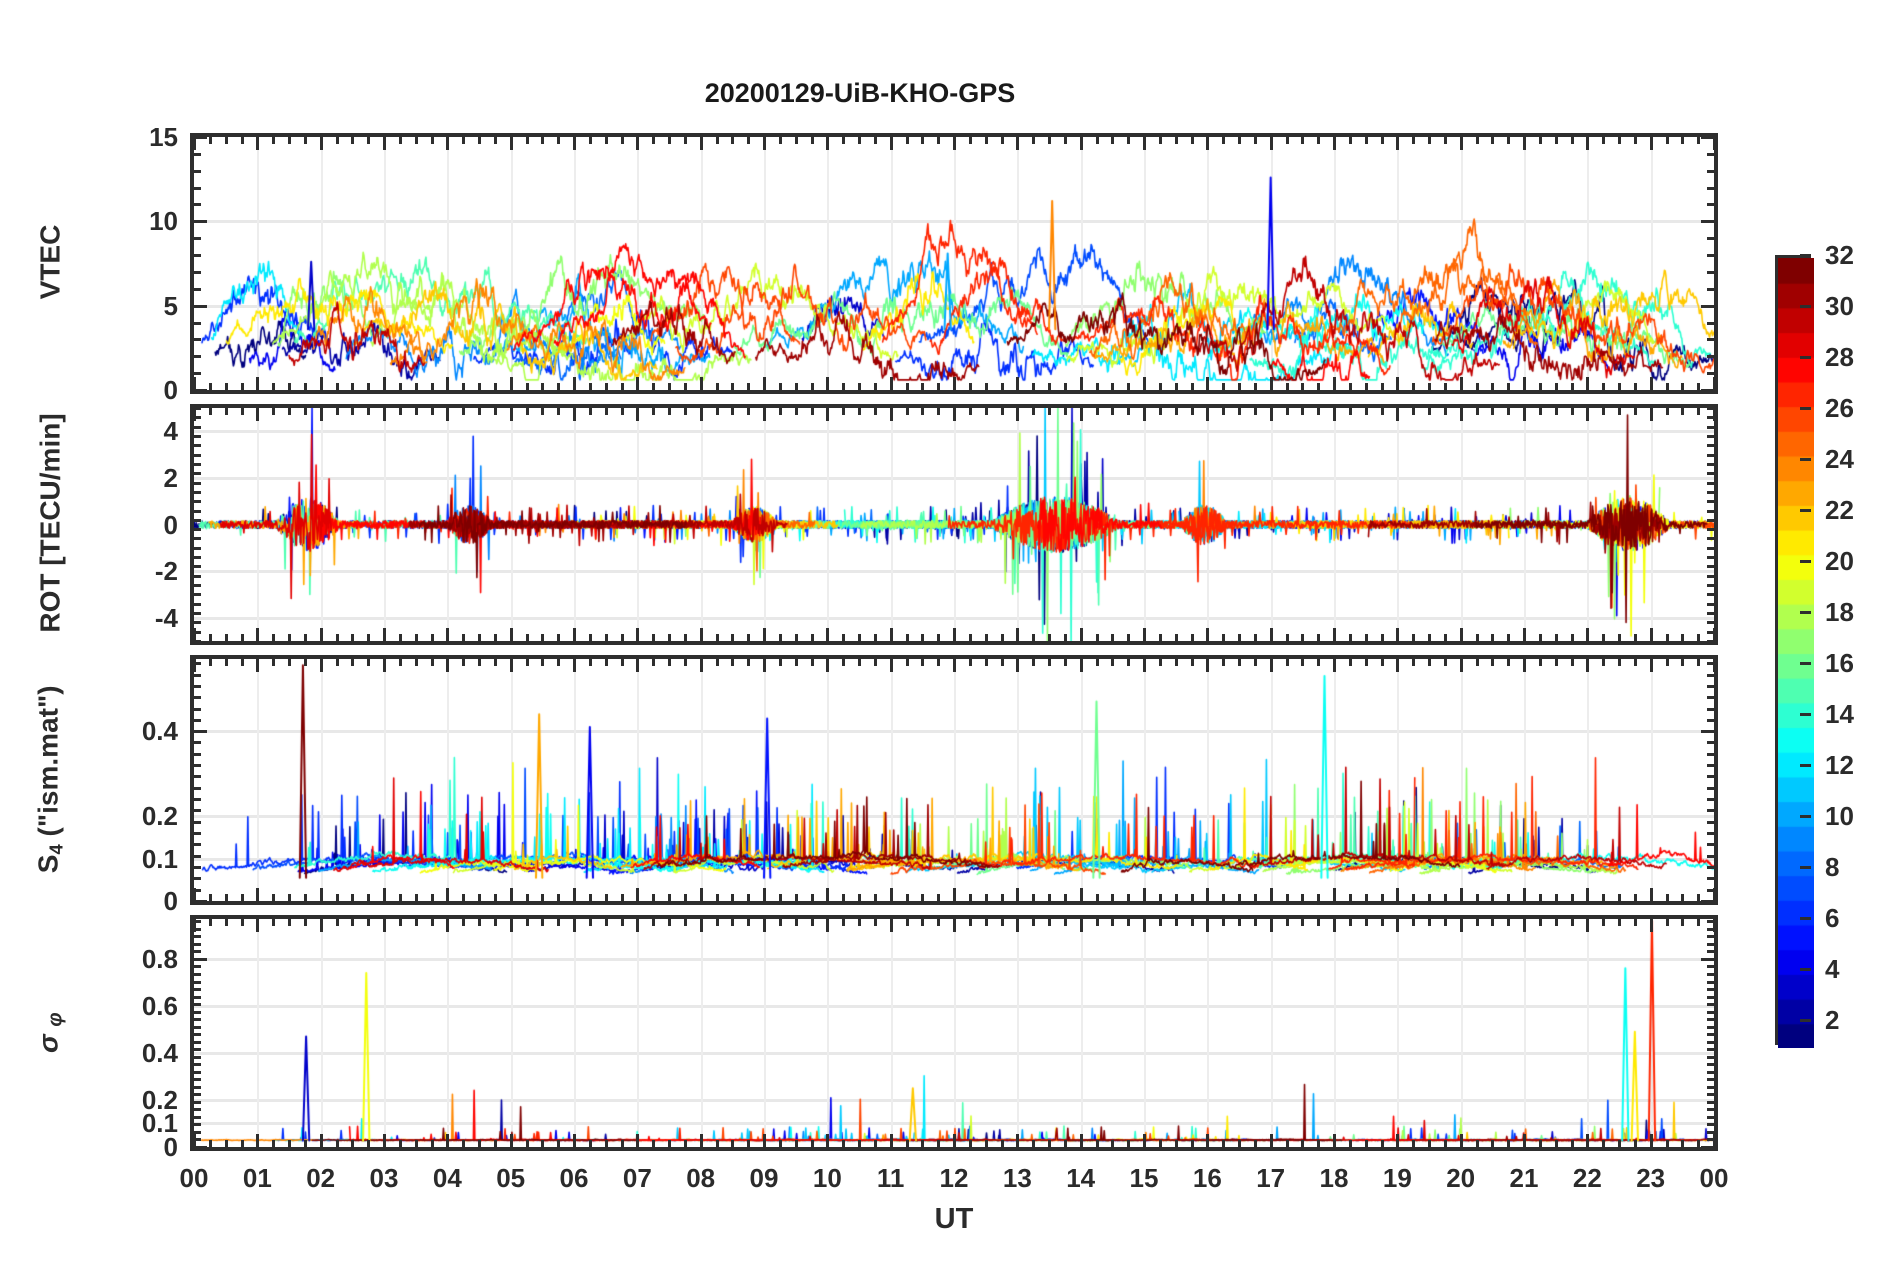 This screenshot has width=1902, height=1272. I want to click on colorbar-gradient, so click(1794, 651).